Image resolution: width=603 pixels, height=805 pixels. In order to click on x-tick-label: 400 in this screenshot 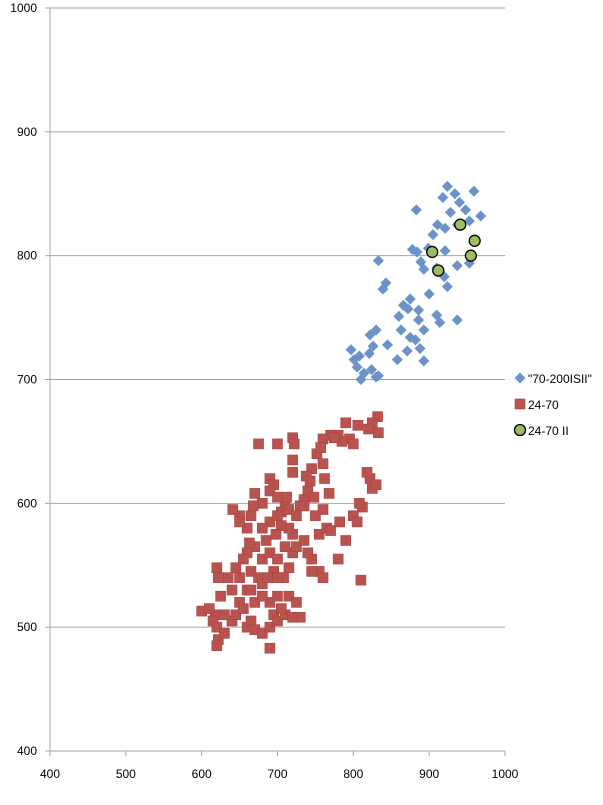, I will do `click(50, 774)`.